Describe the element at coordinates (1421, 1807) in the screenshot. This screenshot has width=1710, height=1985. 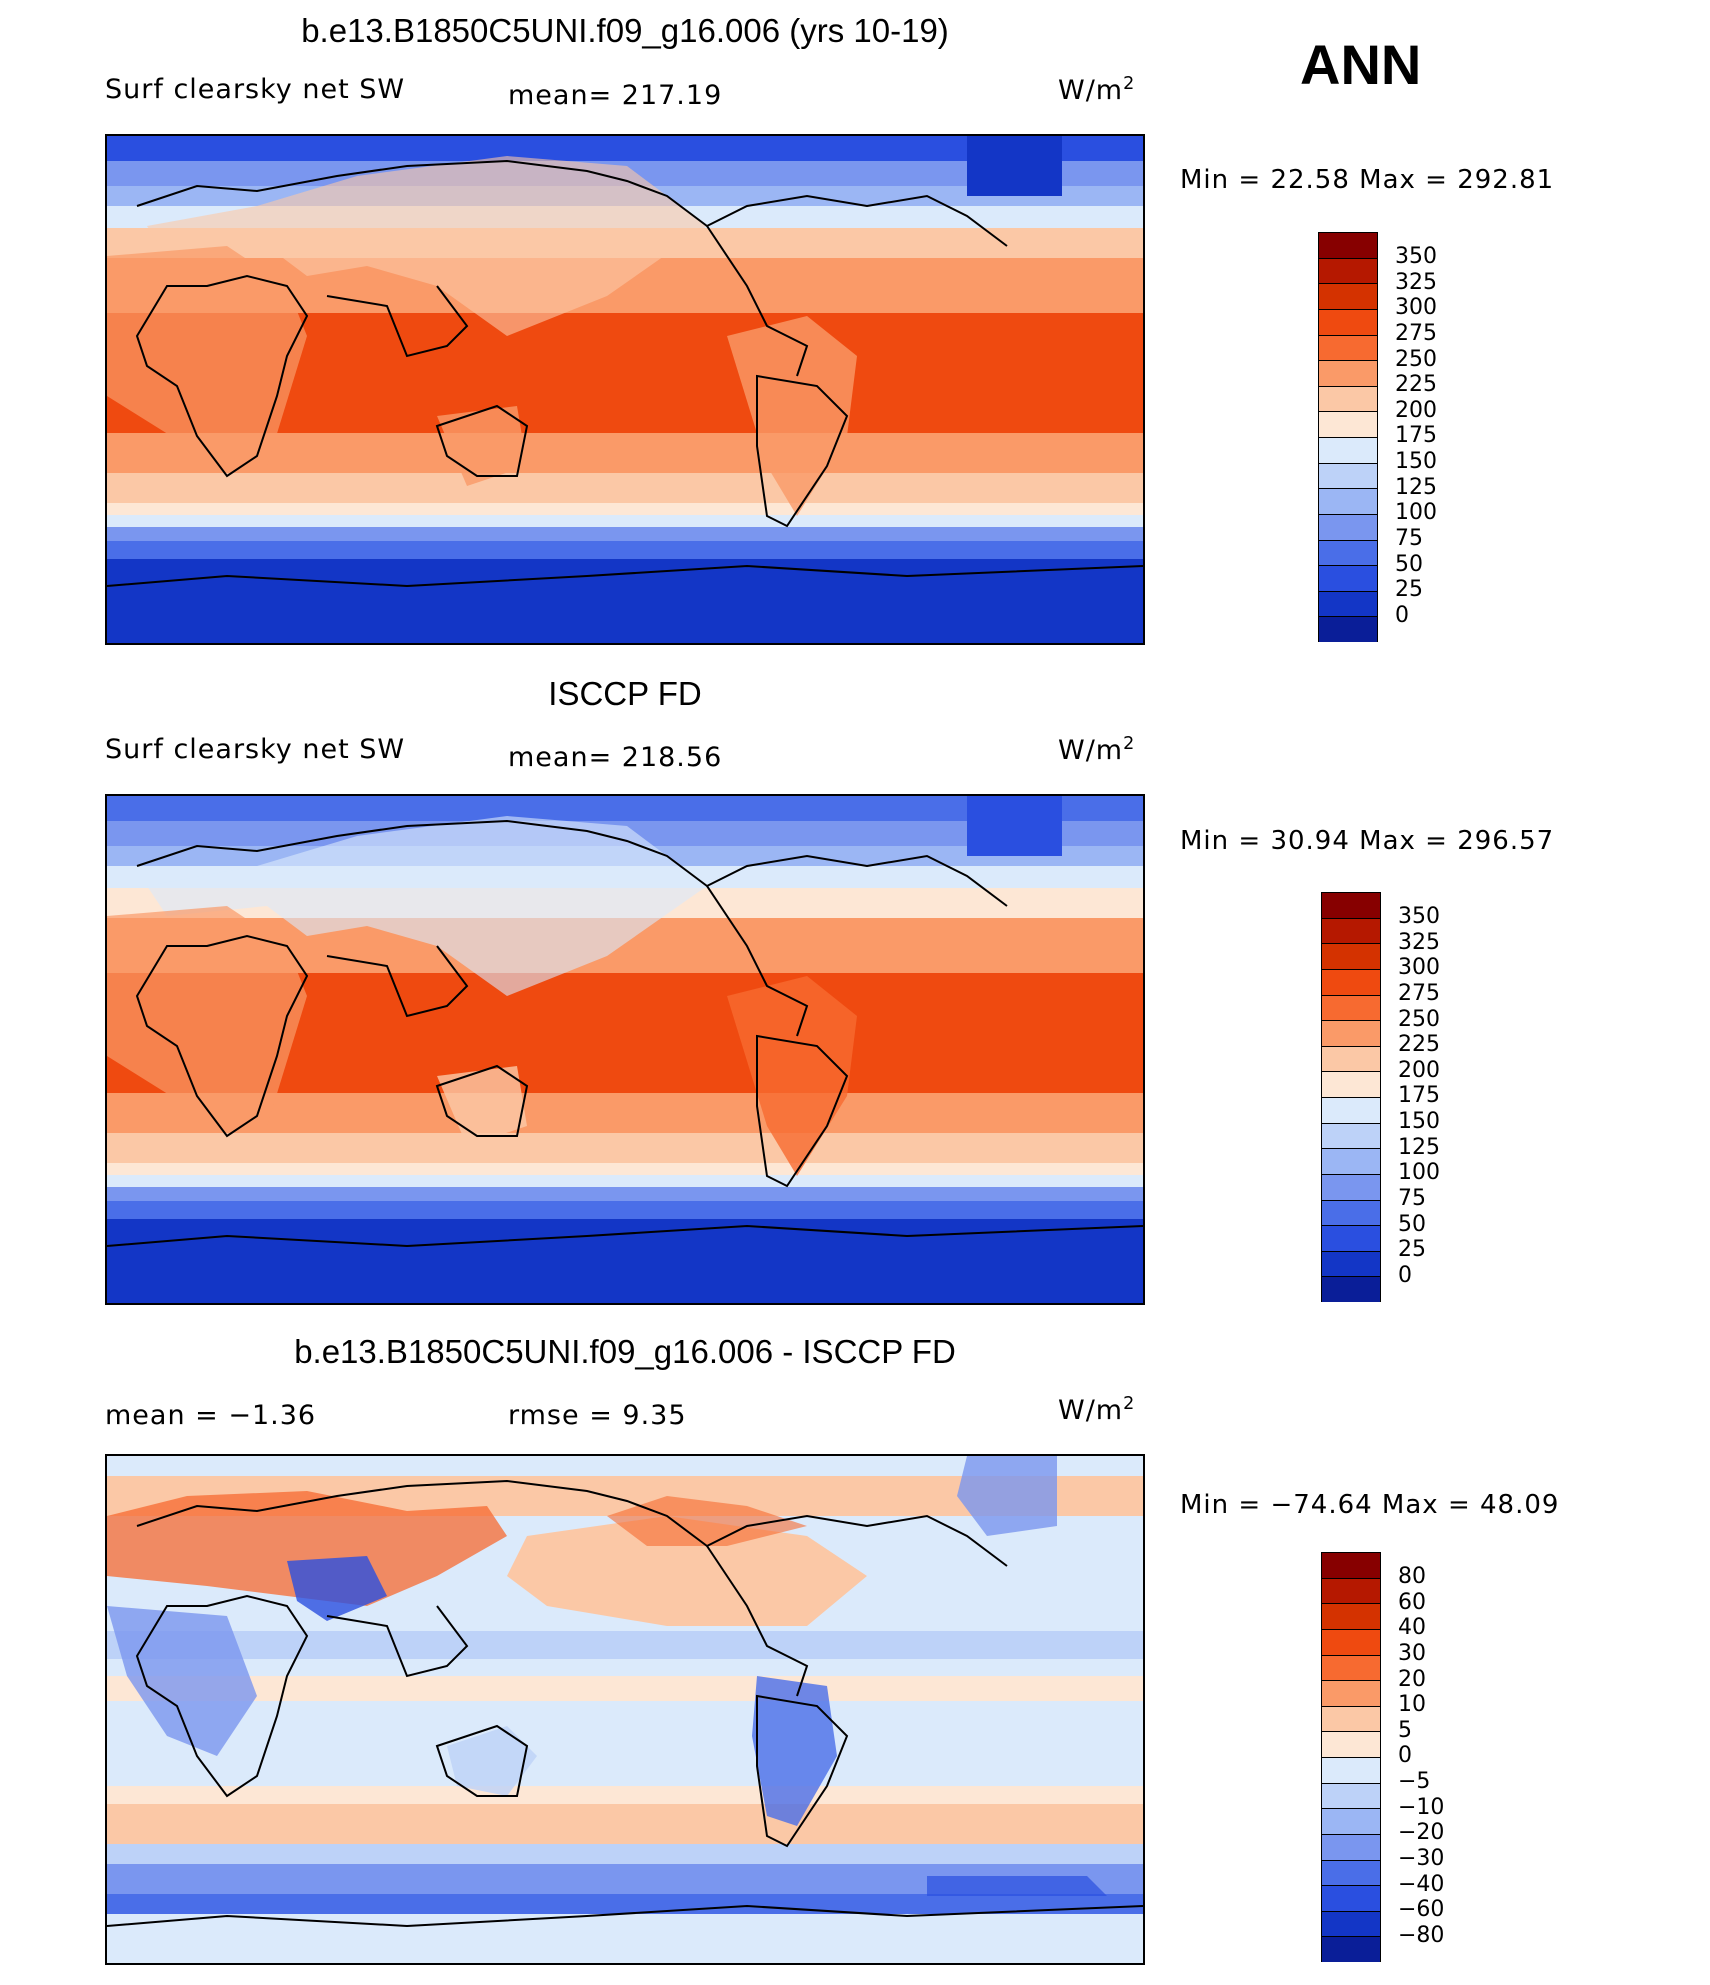
I see `colorbar-tick-label: −10` at that location.